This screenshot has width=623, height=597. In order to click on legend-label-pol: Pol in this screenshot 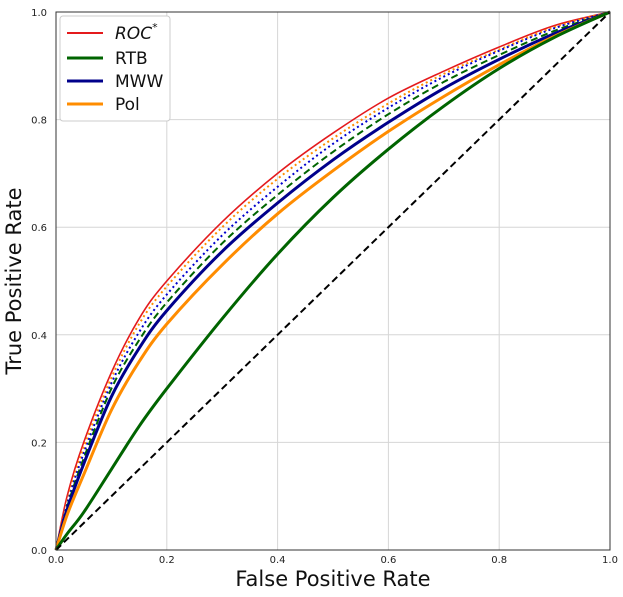, I will do `click(127, 105)`.